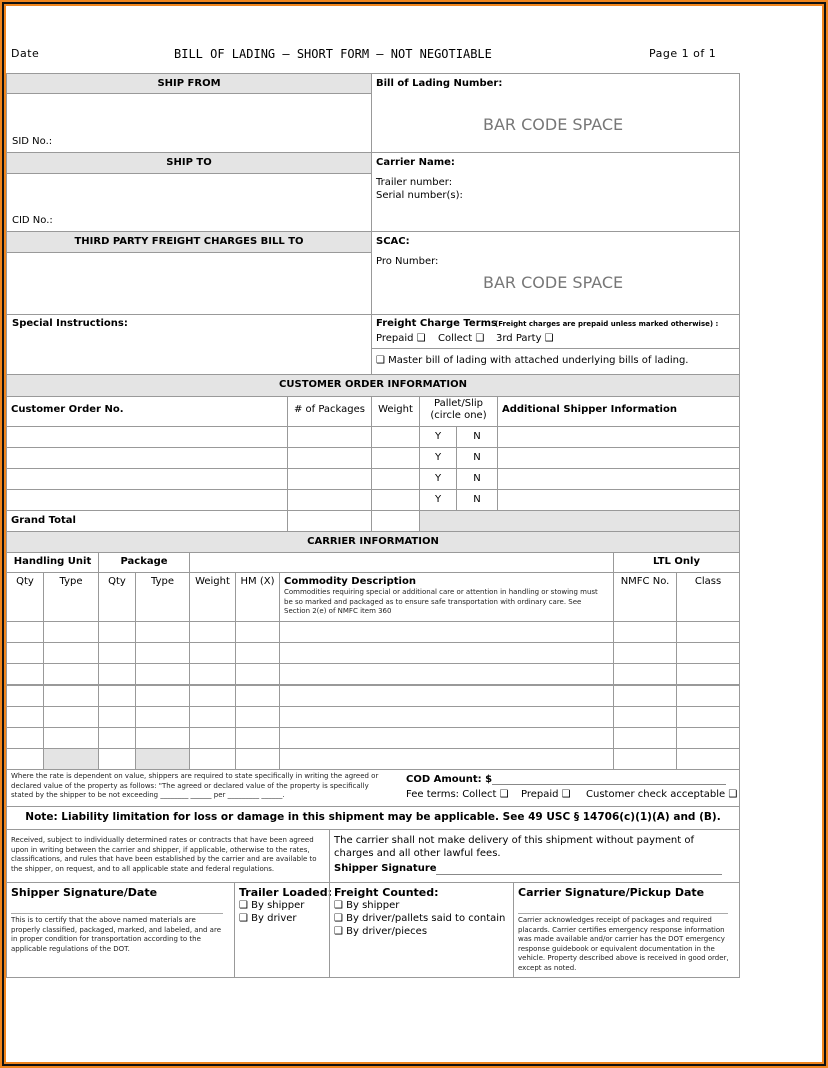 The image size is (828, 1068). Describe the element at coordinates (662, 794) in the screenshot. I see `customer-check-checkbox: Customer check acceptable ❑` at that location.